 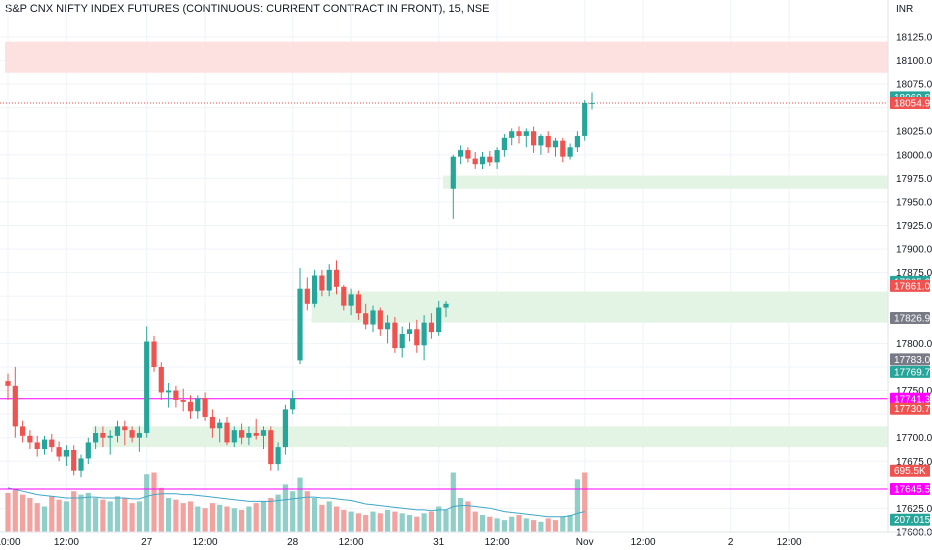 I want to click on price-tick-label: 18000.00, so click(x=914, y=155).